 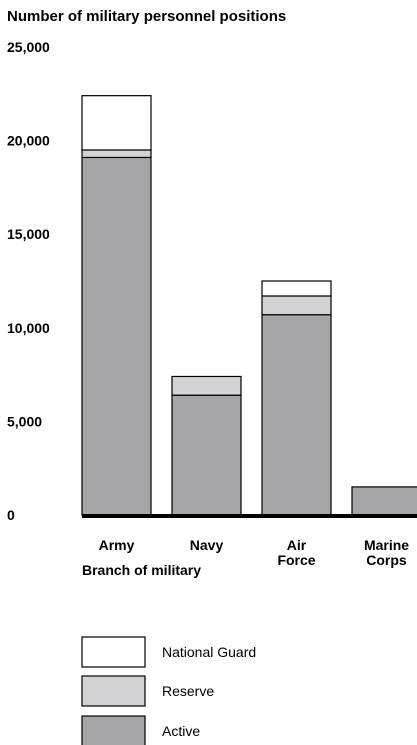 I want to click on y-axis-tick-labels: 0 5,000 10,000 15,000 20,000 25,000, so click(x=28, y=281).